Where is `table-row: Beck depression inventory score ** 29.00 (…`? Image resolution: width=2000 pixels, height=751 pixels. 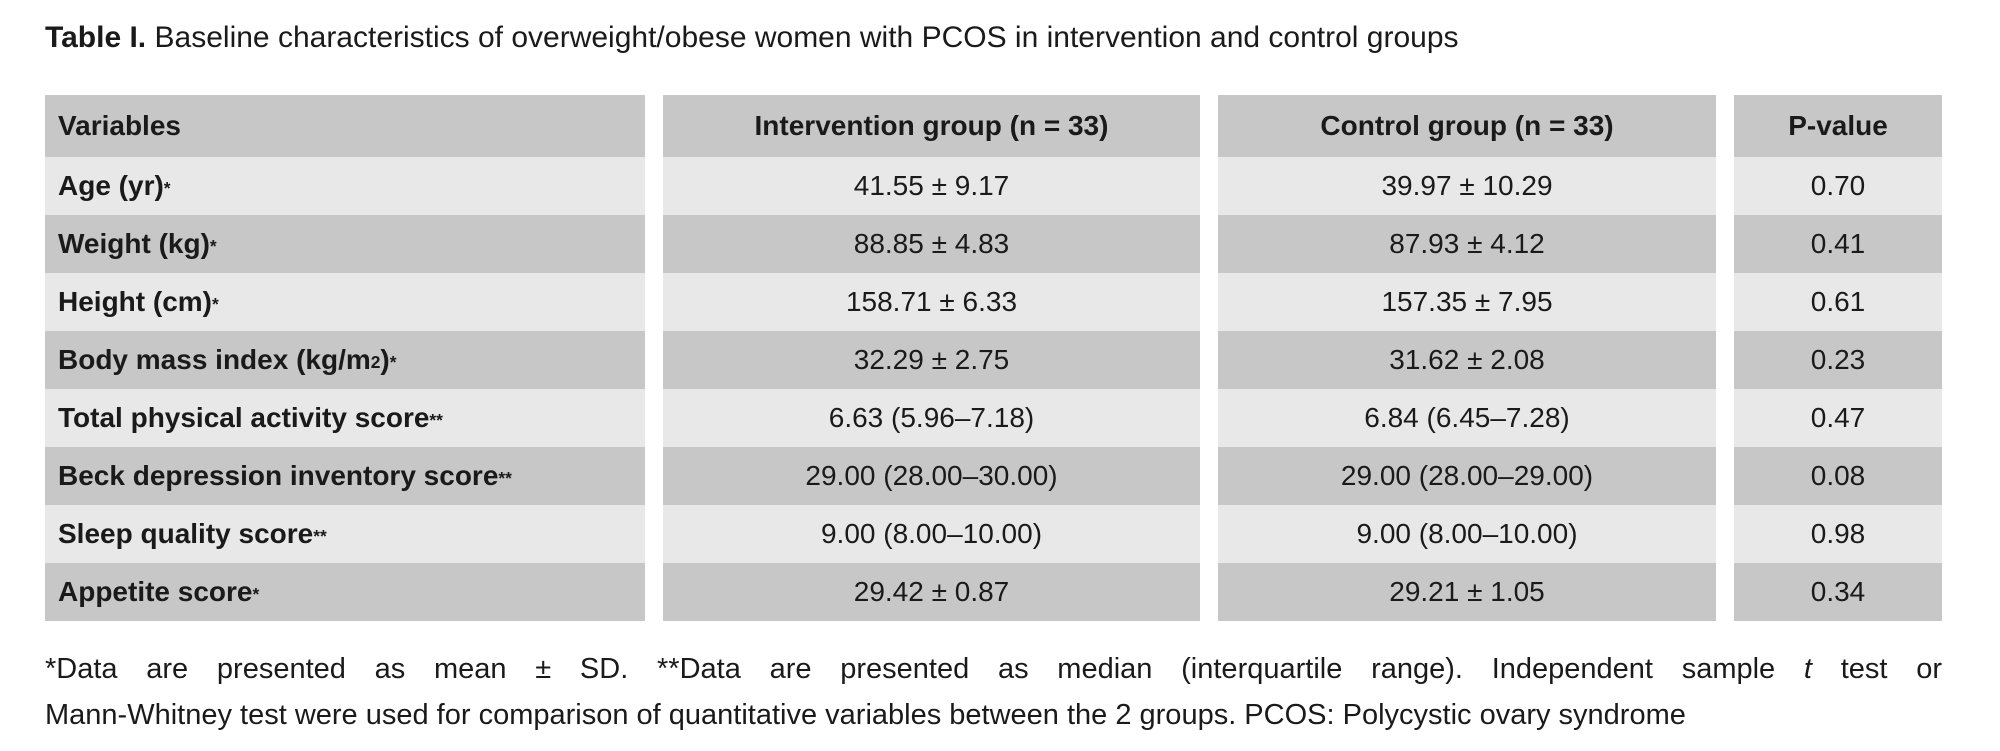
table-row: Beck depression inventory score ** 29.00 (… is located at coordinates (993, 476).